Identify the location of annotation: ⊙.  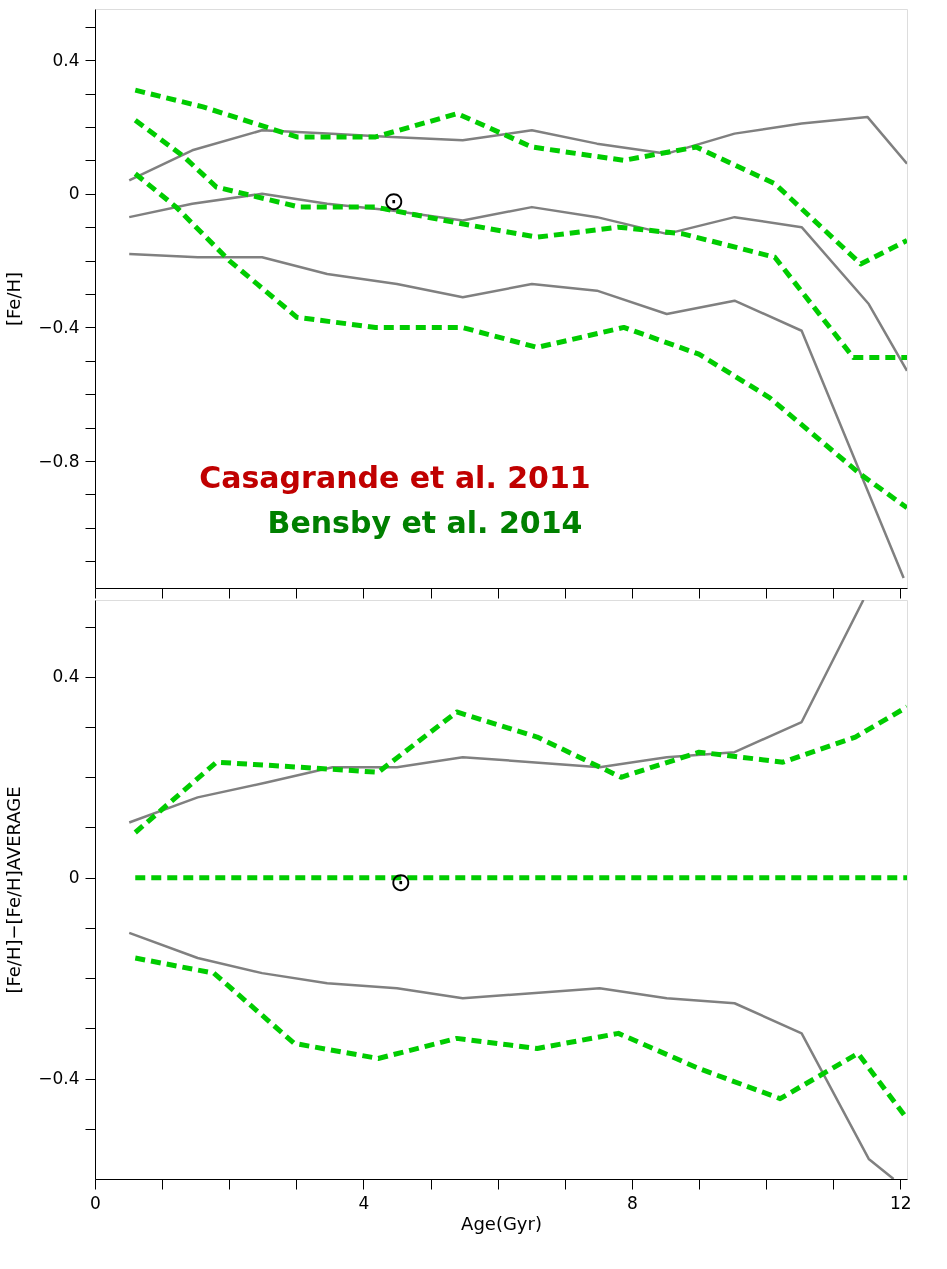
(394, 201).